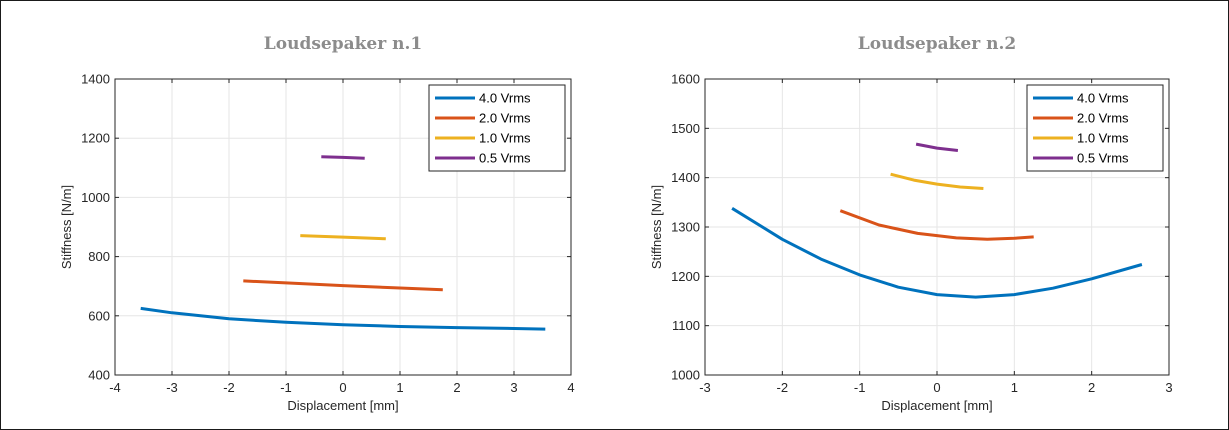 The height and width of the screenshot is (430, 1229). I want to click on x-tick-label: 4, so click(570, 387).